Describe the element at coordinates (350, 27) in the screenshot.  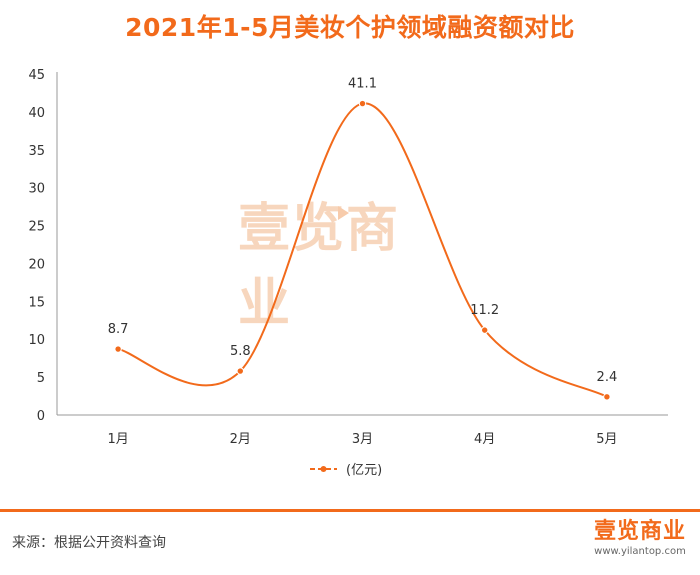
I see `chart-title: 2021年1-5月美妆个护领域融资额对比` at that location.